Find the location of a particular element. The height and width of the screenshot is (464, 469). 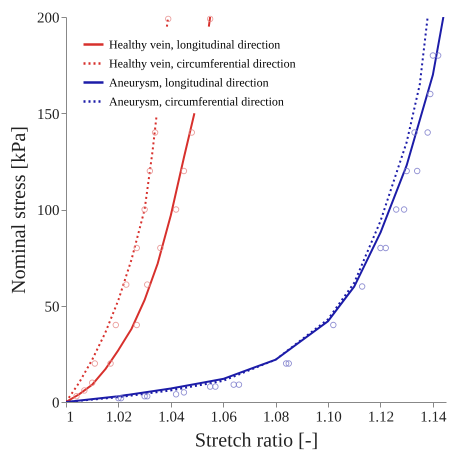

x-tick-label: 1.10 is located at coordinates (328, 418).